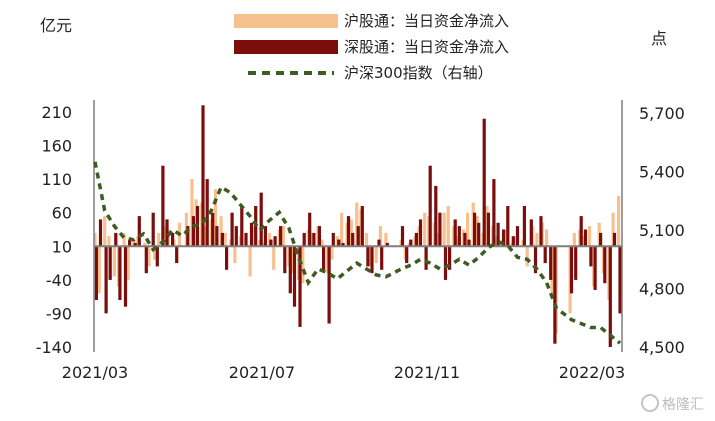  I want to click on right-tick-label: 5,100, so click(662, 230).